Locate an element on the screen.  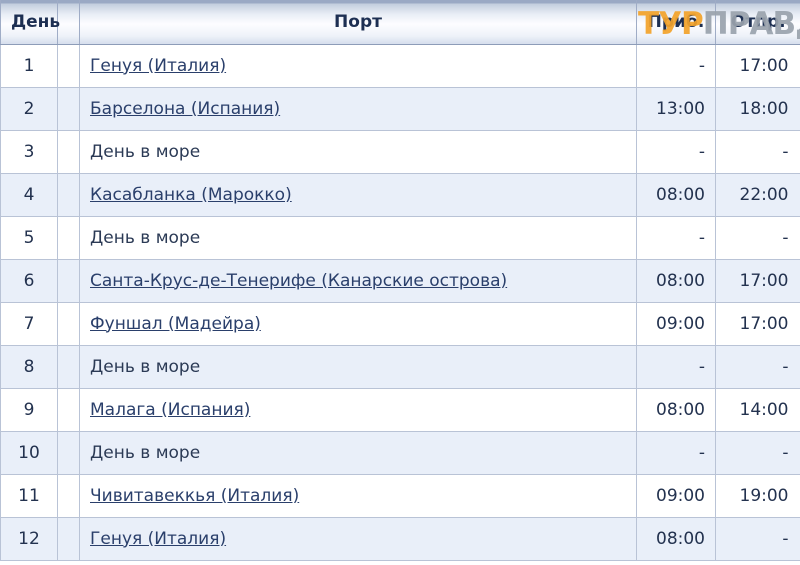
column-header-arrival: Приб. is located at coordinates (676, 22).